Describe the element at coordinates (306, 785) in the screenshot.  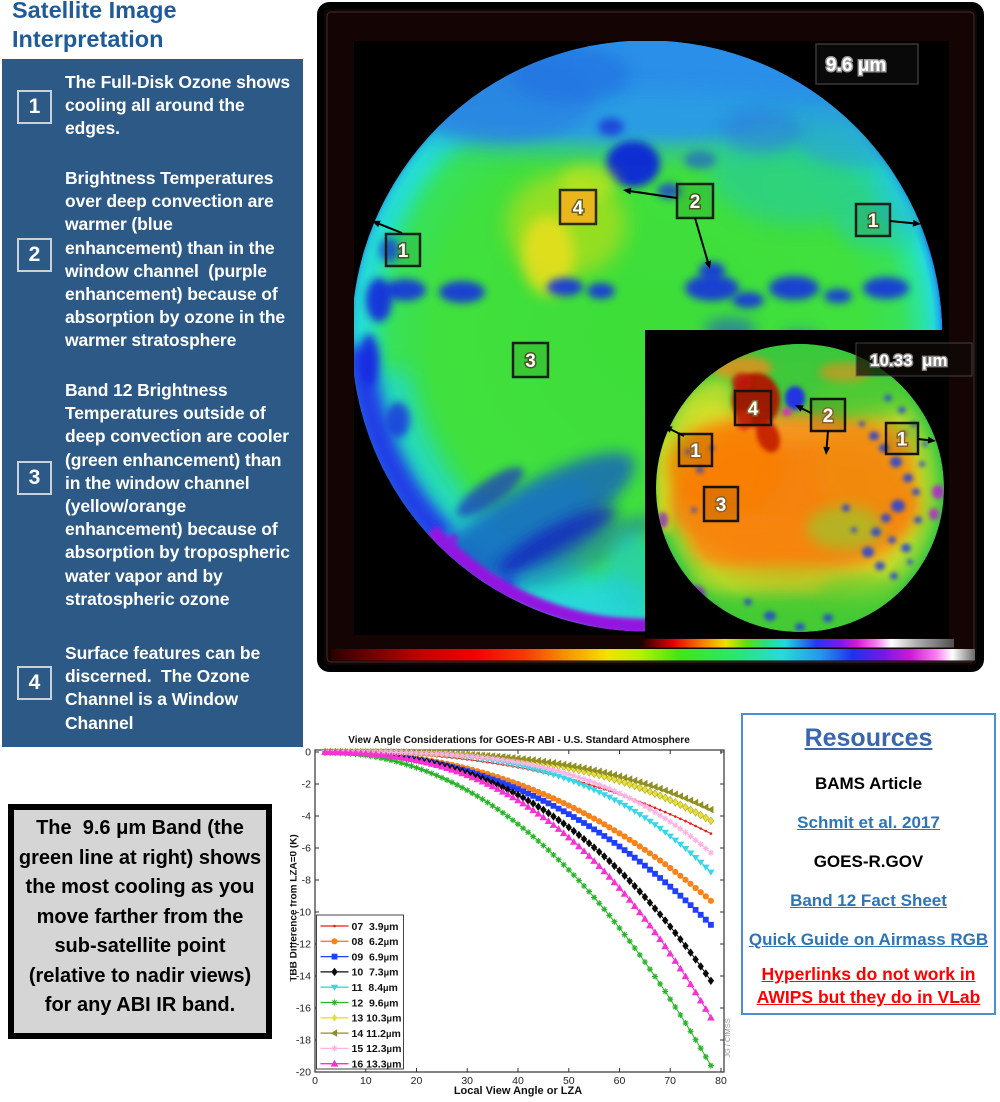
I see `svg-text: -2` at that location.